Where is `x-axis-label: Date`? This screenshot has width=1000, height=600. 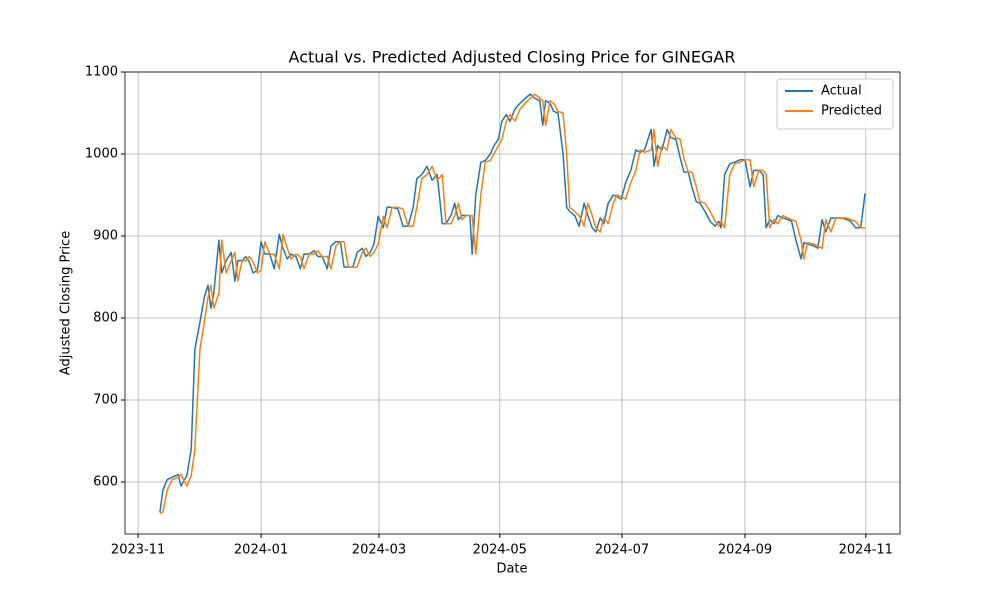
x-axis-label: Date is located at coordinates (511, 569).